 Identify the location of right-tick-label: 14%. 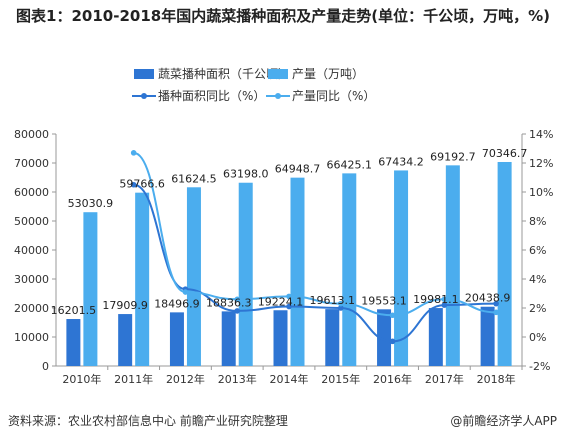
(541, 134).